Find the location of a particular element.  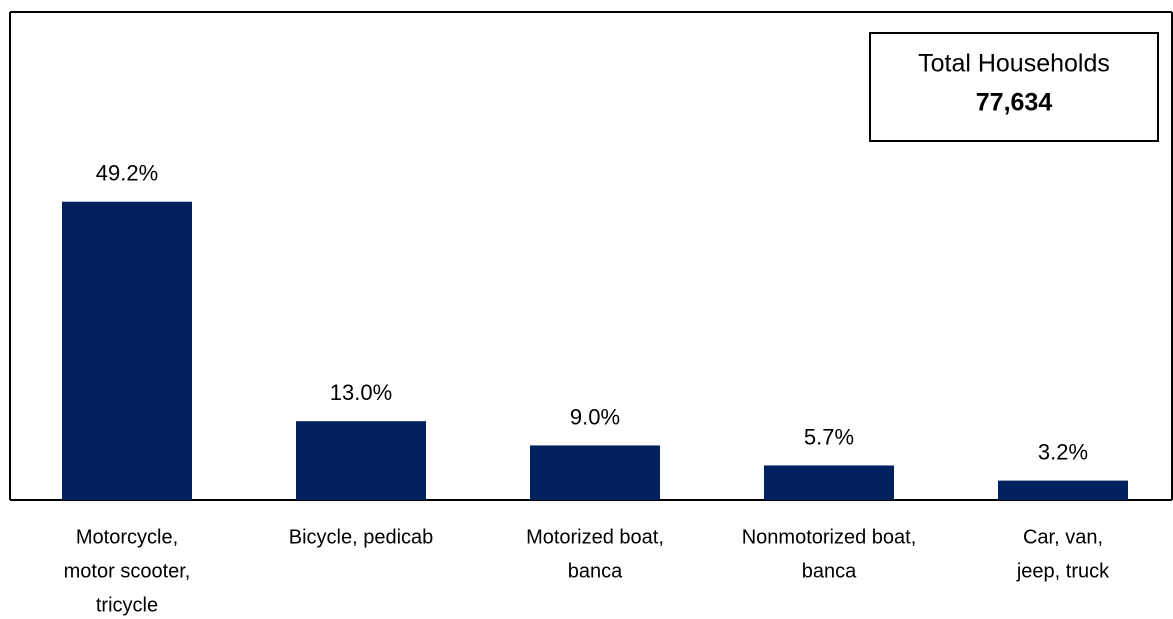

annotation-text: 77,634 is located at coordinates (1014, 103).